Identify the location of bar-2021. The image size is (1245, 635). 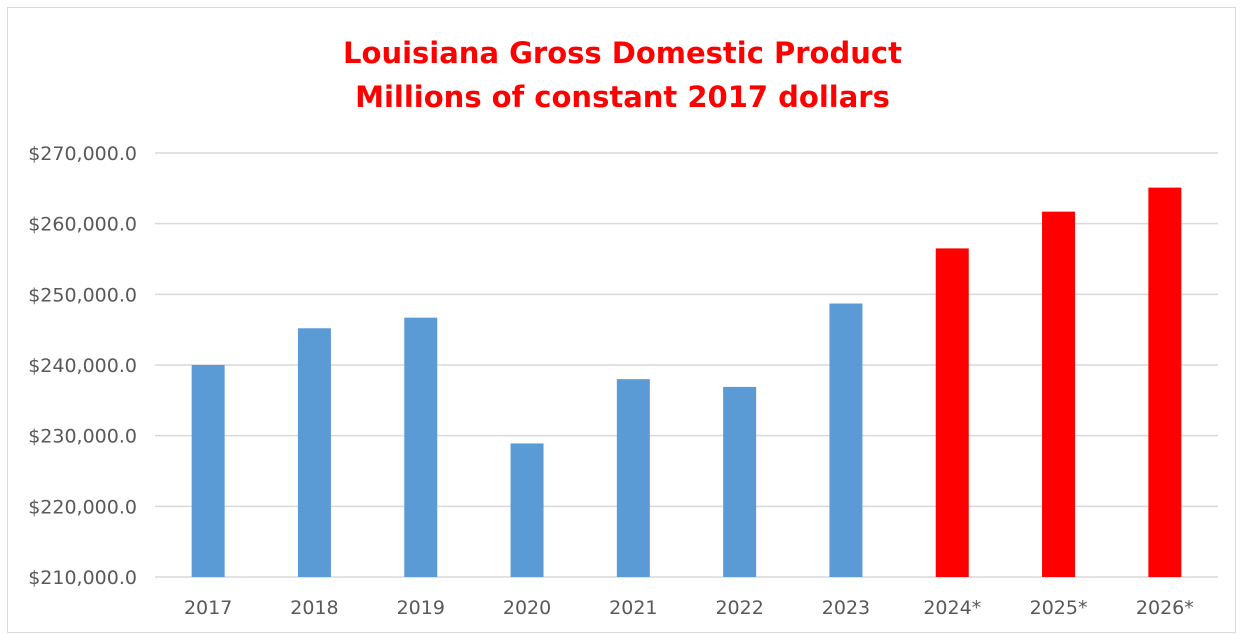
(633, 478).